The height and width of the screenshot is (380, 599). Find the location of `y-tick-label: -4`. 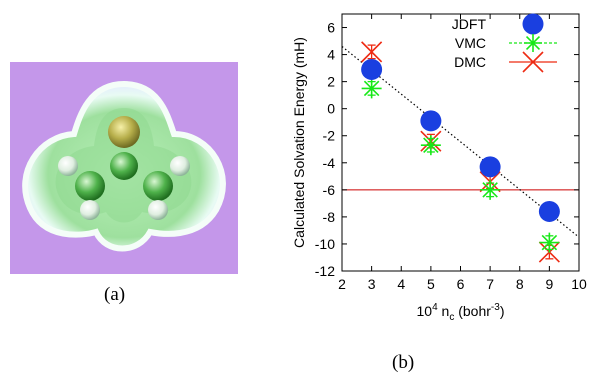

y-tick-label: -4 is located at coordinates (329, 163).